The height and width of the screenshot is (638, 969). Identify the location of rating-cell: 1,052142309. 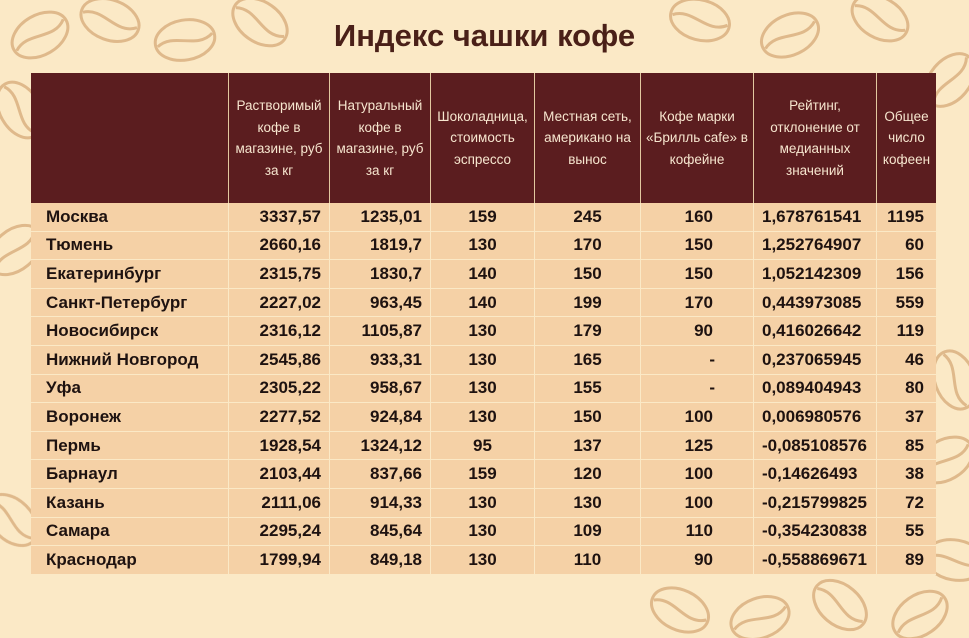
(815, 274).